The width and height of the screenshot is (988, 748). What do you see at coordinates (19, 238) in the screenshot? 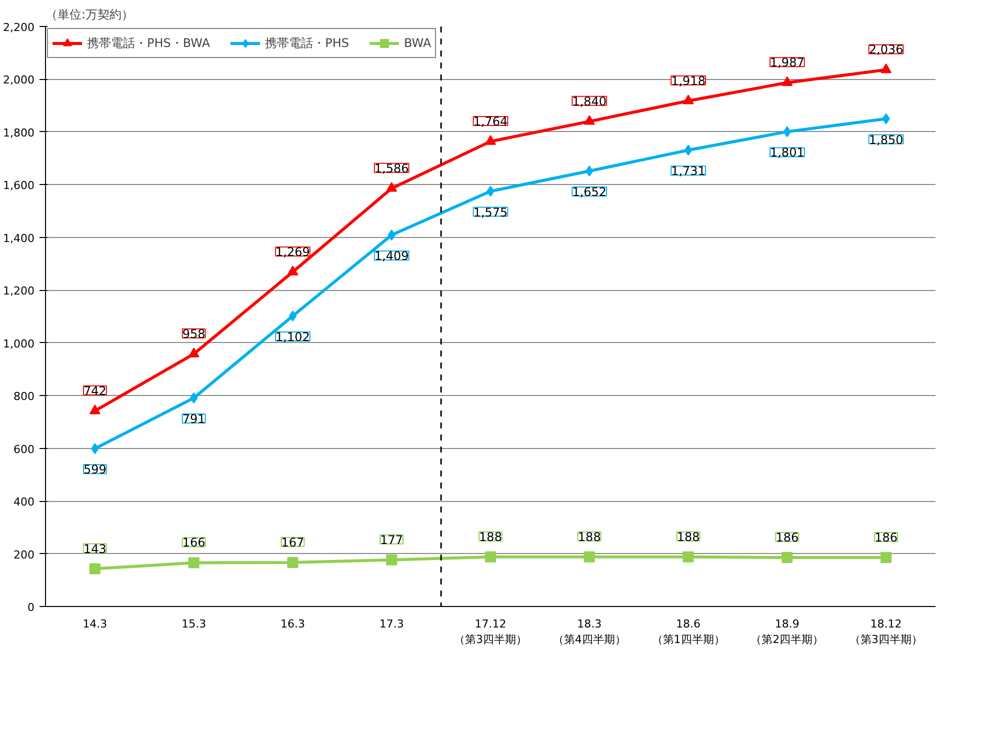
I see `y-tick-label: 1,400` at bounding box center [19, 238].